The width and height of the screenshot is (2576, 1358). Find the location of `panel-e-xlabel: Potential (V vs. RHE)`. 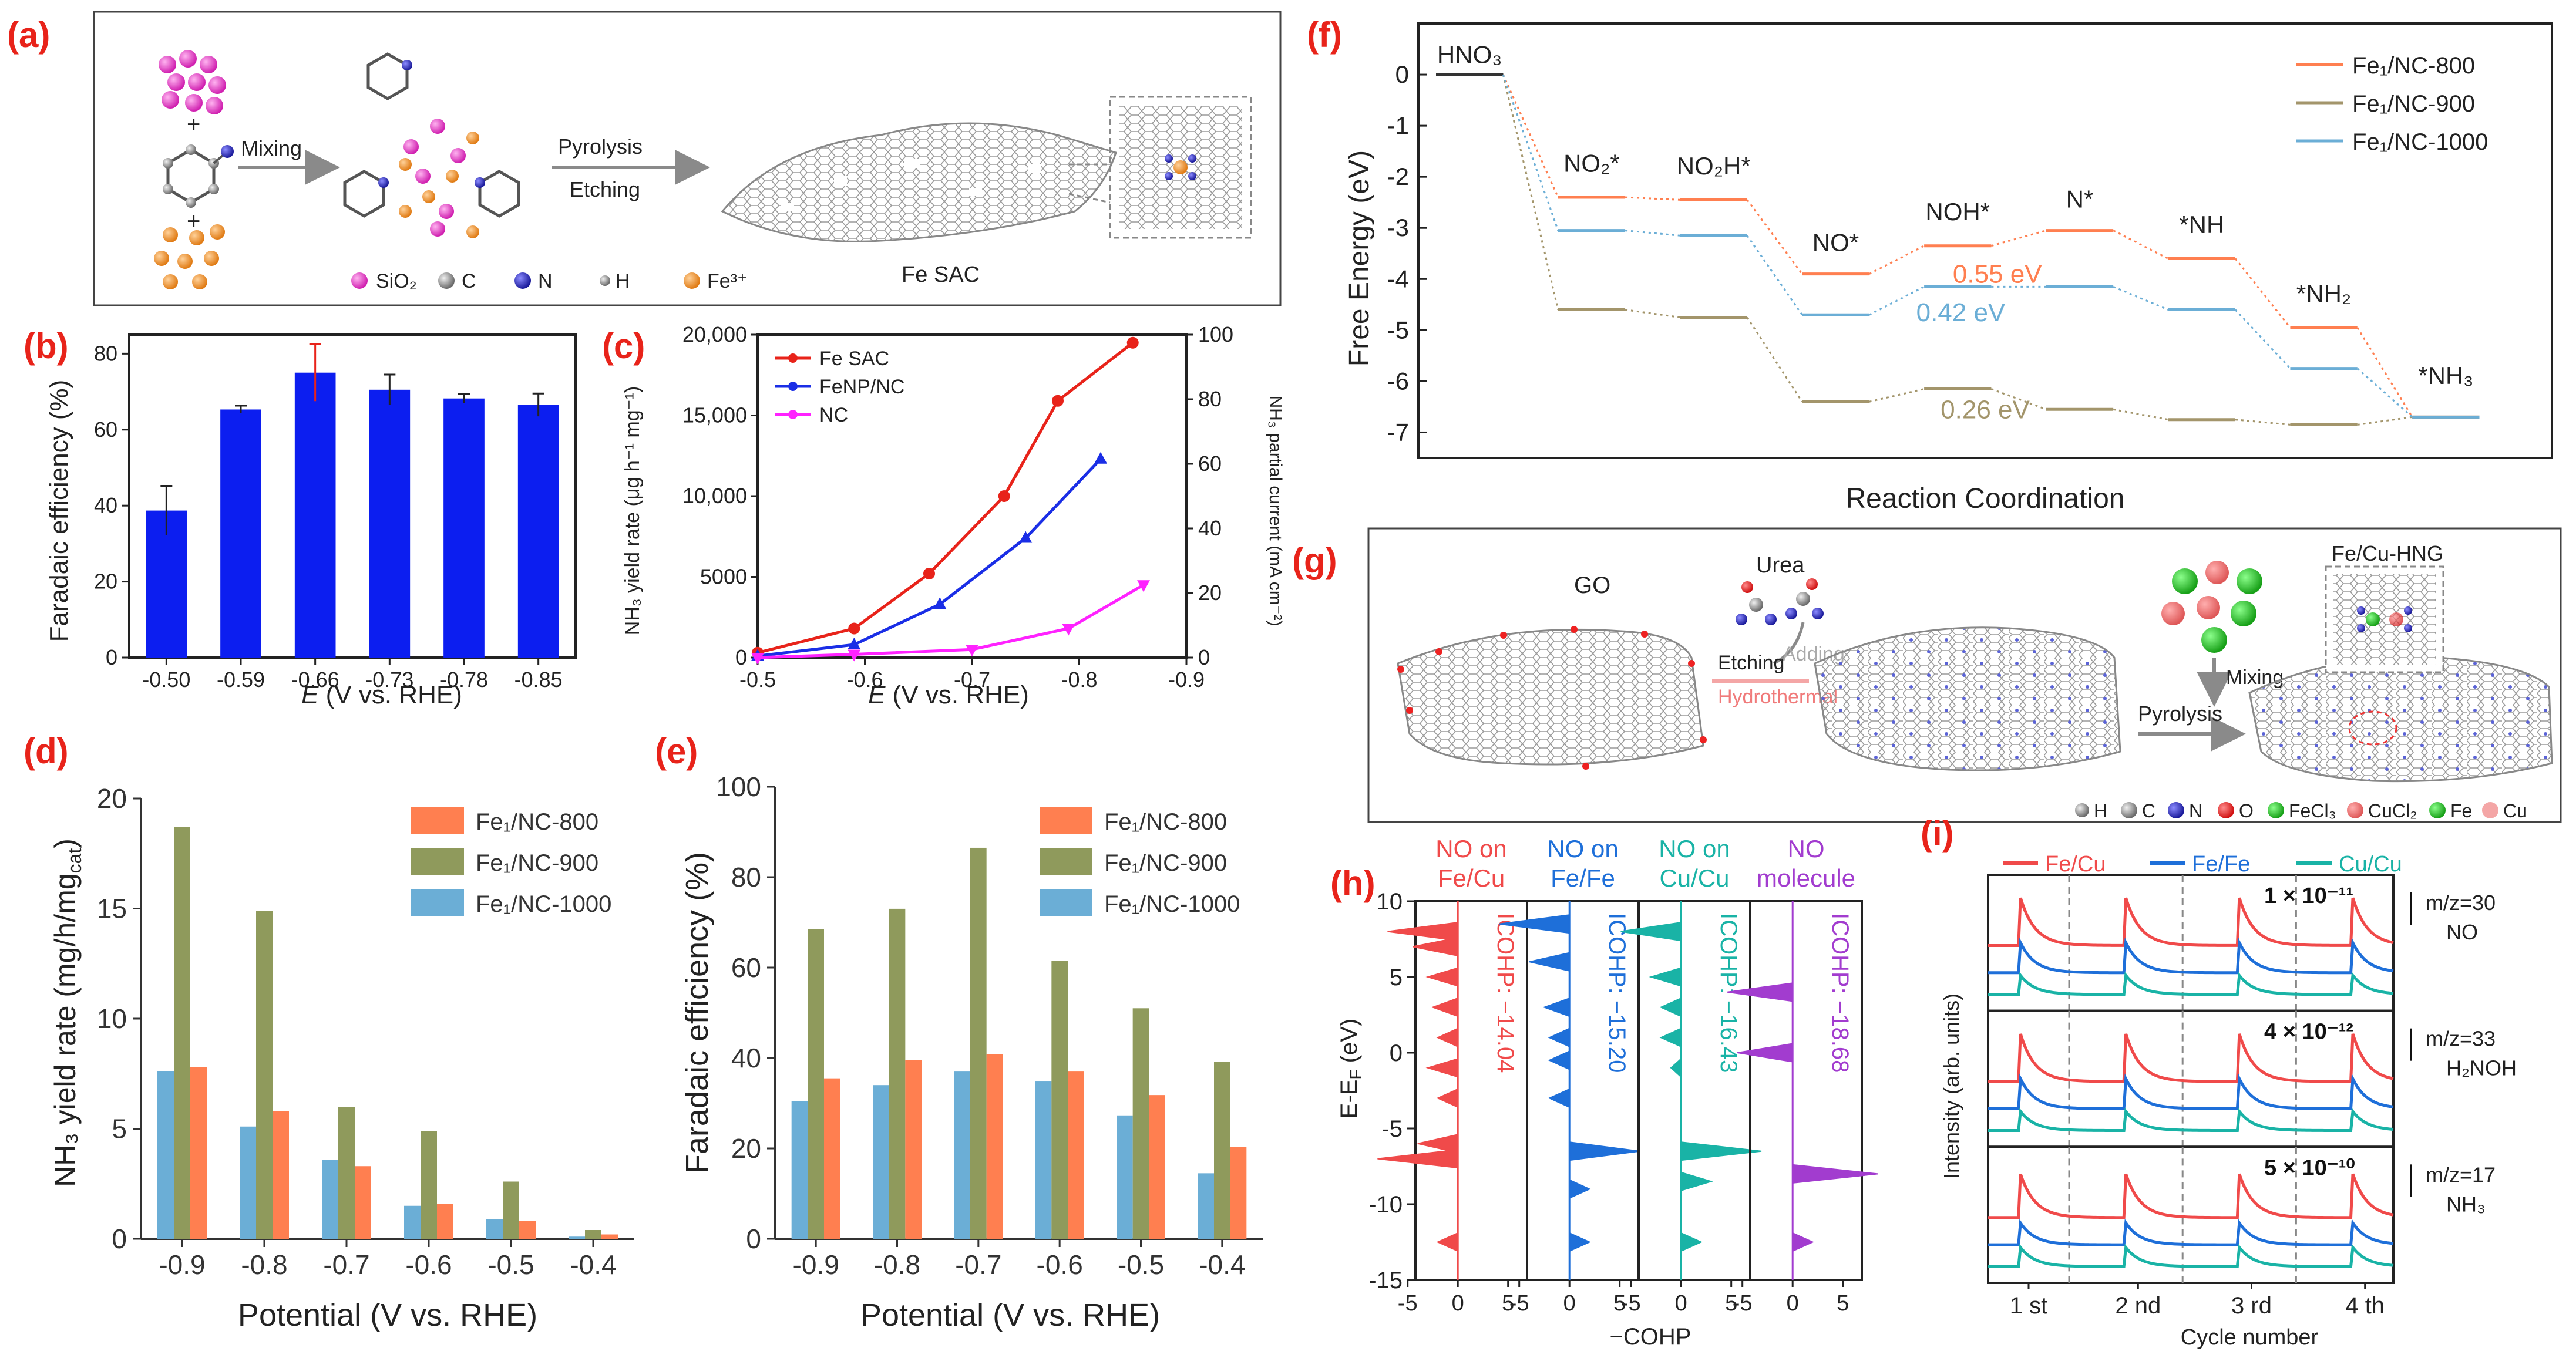

panel-e-xlabel: Potential (V vs. RHE) is located at coordinates (1010, 1315).